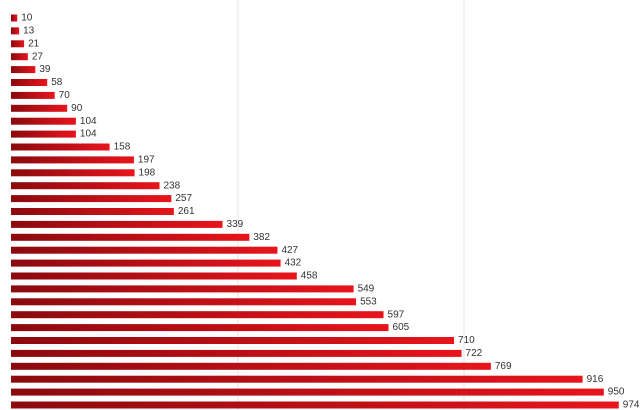 The image size is (640, 410). I want to click on value-label: 158, so click(122, 147).